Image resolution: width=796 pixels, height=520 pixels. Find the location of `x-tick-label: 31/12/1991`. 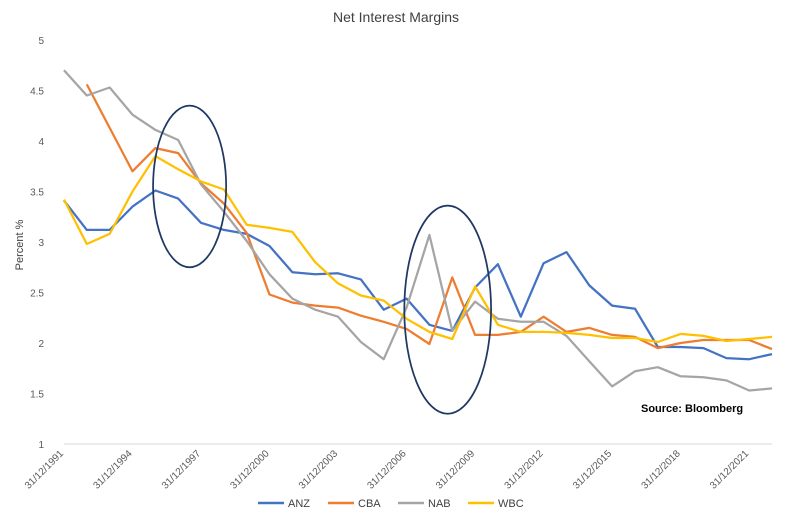

x-tick-label: 31/12/1991 is located at coordinates (44, 469).